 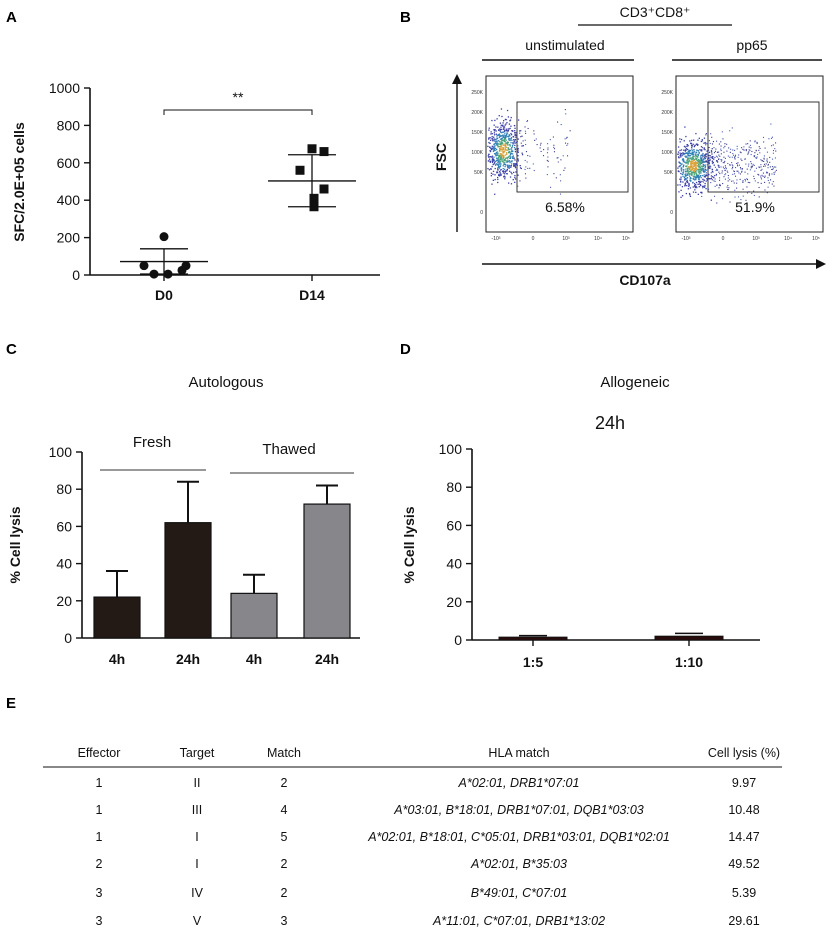 What do you see at coordinates (518, 921) in the screenshot?
I see `table-cell: A*11:01, C*07:01, DRB1*13:02` at bounding box center [518, 921].